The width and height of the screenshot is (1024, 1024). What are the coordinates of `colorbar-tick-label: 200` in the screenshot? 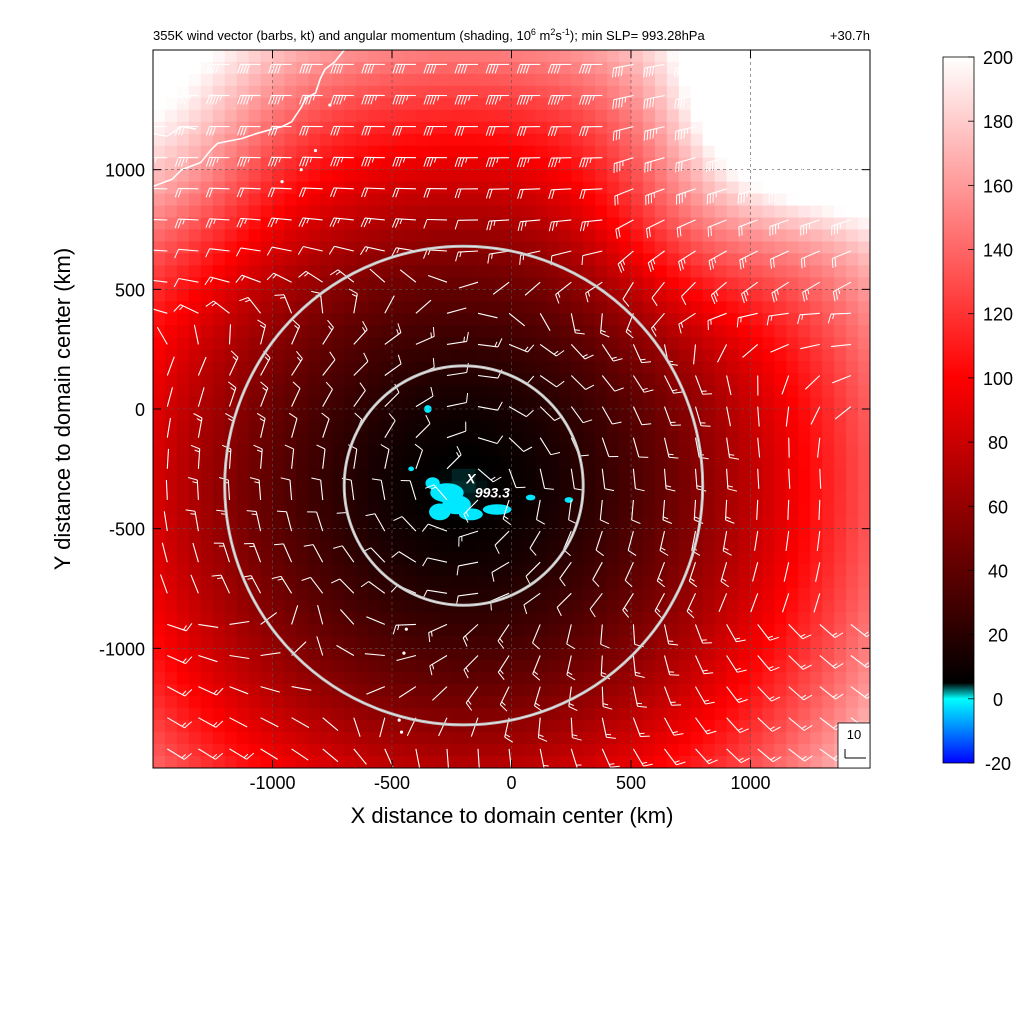 It's located at (998, 58).